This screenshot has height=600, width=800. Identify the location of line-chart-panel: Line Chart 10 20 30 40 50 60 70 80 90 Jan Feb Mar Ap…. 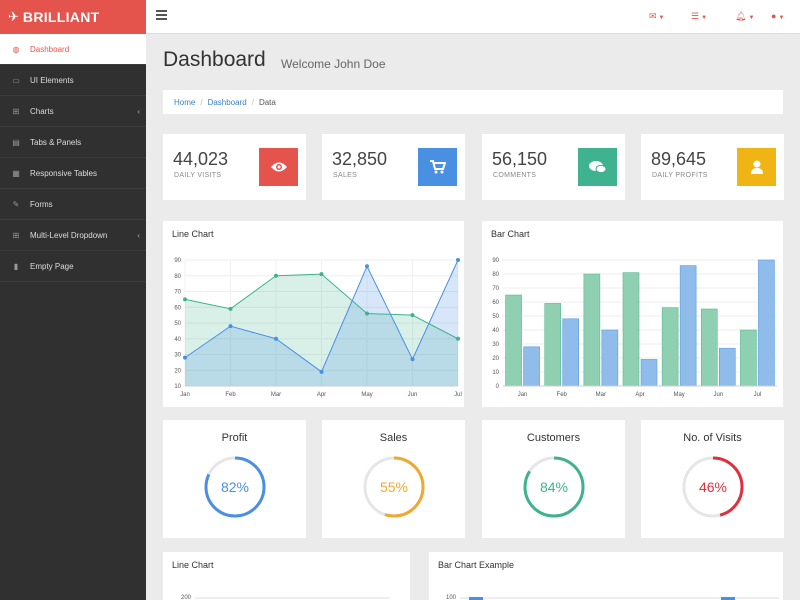
(313, 314).